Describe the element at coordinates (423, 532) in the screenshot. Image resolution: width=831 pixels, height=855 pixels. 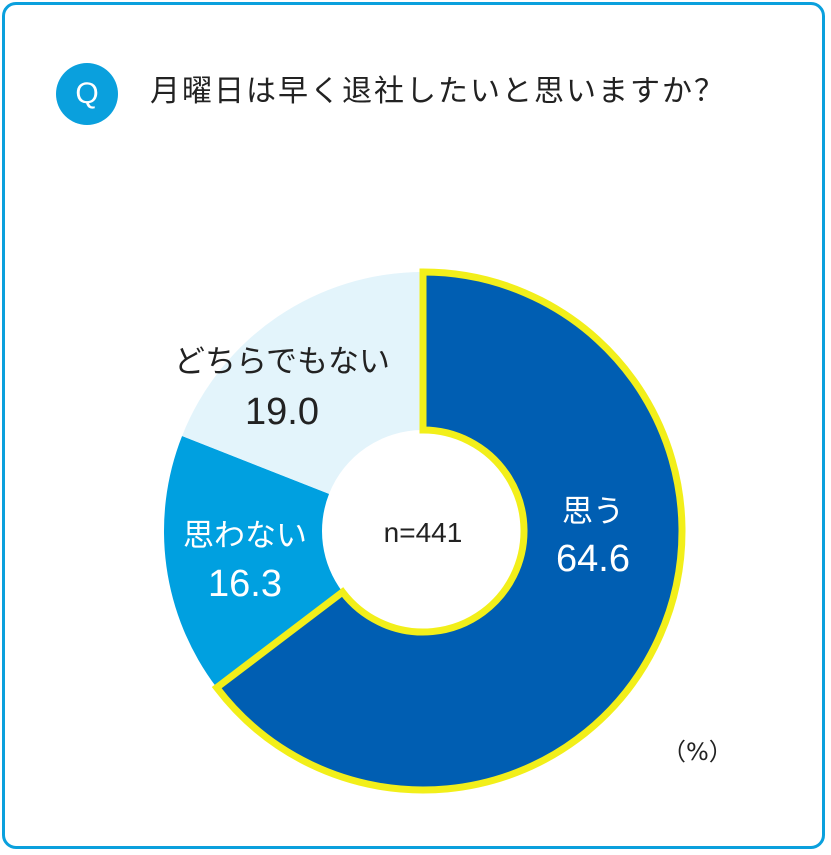
I see `center-label: n=441` at that location.